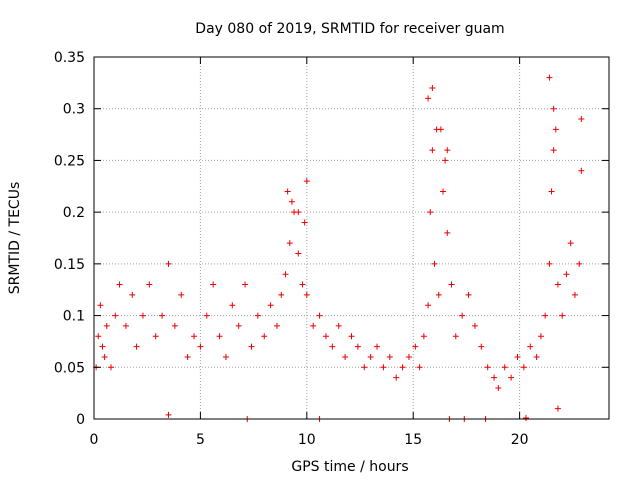  What do you see at coordinates (74, 213) in the screenshot?
I see `y-tick-label: 0.2` at bounding box center [74, 213].